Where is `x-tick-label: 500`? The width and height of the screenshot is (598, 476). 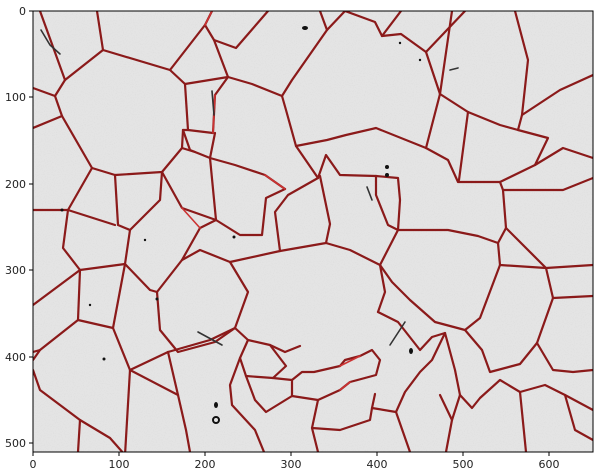
x-tick-label: 500 is located at coordinates (463, 464).